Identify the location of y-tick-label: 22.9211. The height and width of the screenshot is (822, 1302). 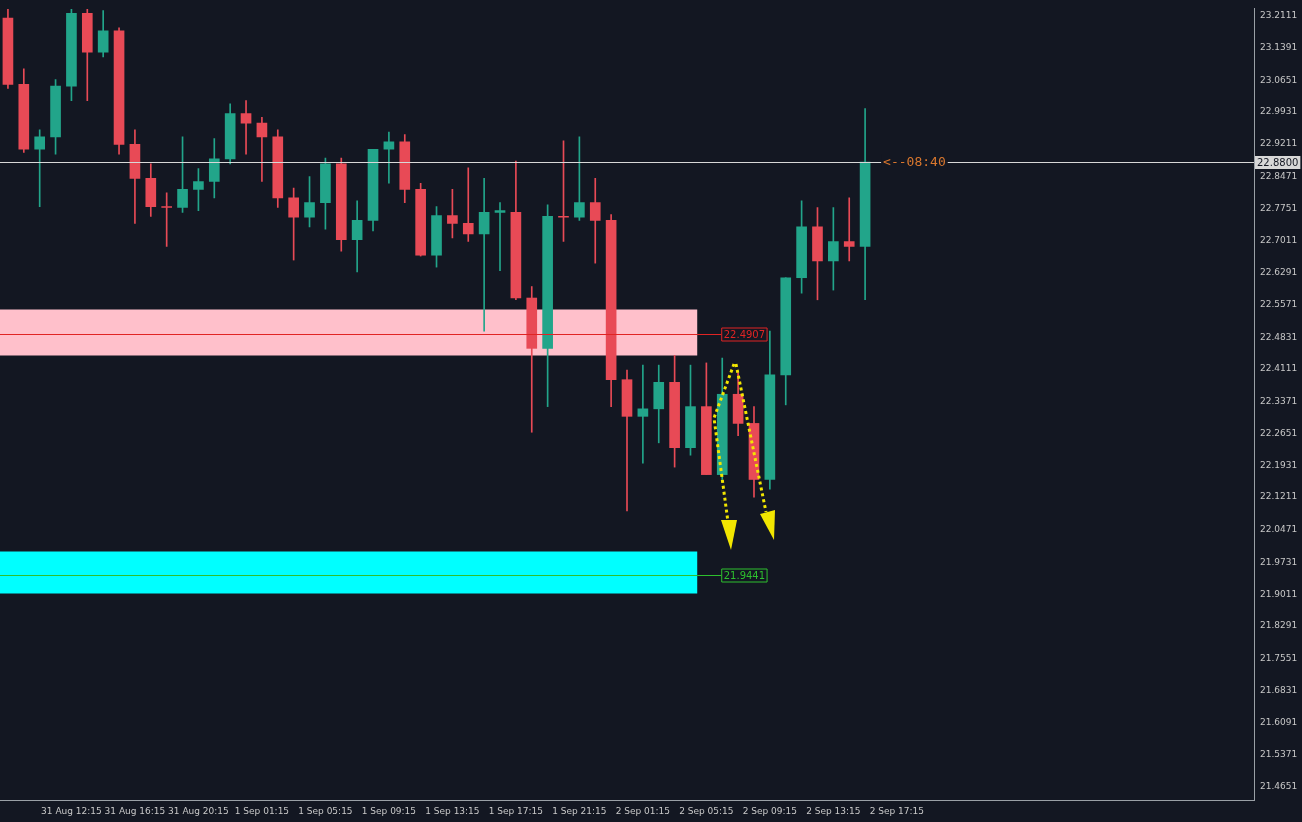
(1279, 143).